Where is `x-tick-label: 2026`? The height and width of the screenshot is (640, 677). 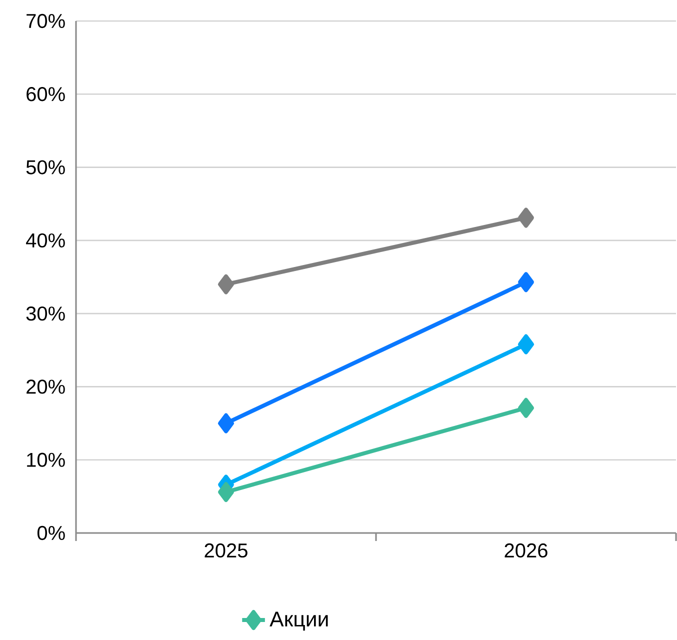 x-tick-label: 2026 is located at coordinates (526, 550).